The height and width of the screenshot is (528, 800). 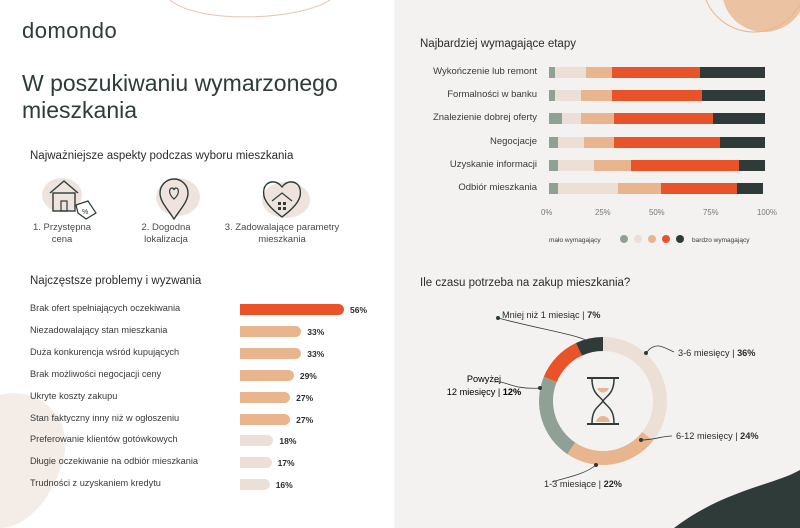 I want to click on heart-house-icon, so click(x=282, y=199).